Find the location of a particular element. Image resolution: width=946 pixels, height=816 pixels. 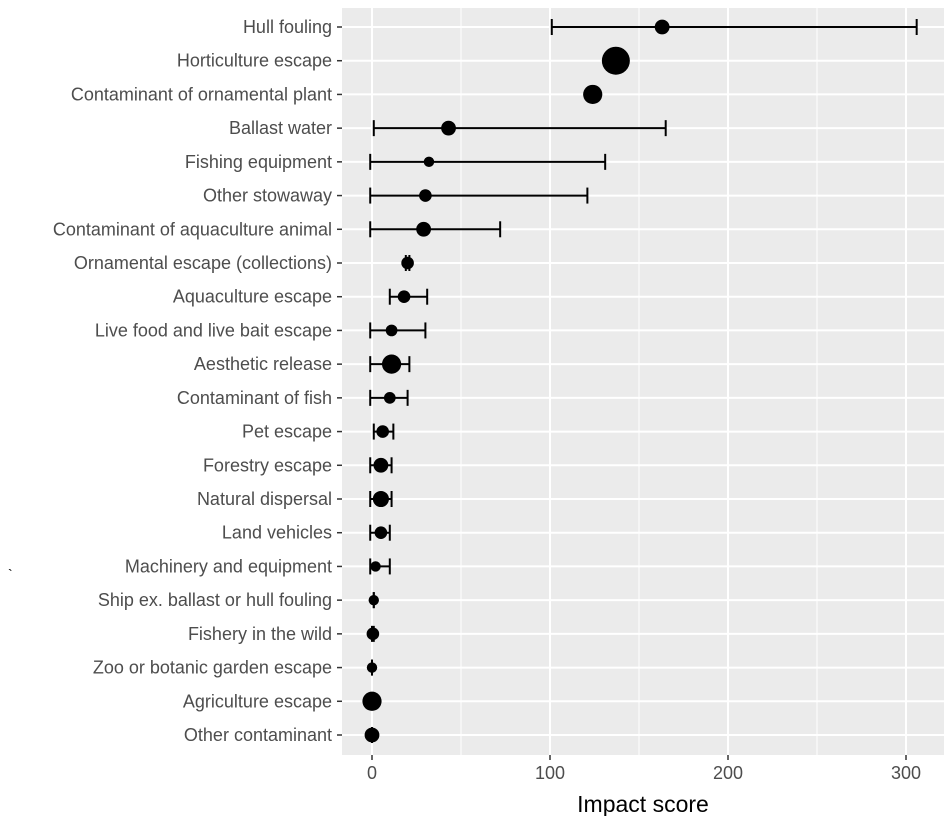

y-tick-label: Land vehicles is located at coordinates (277, 533).